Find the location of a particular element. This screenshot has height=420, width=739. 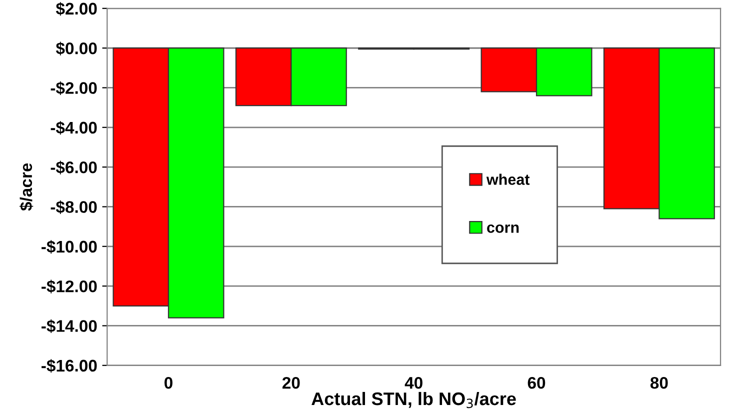

y-tick-label: -$6.00 is located at coordinates (73, 167).